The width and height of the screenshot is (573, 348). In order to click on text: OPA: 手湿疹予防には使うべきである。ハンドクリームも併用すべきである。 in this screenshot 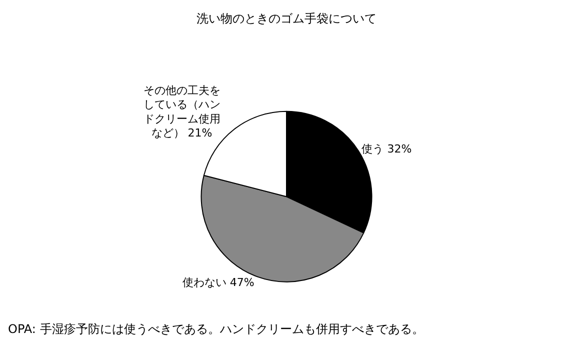, I will do `click(216, 329)`.